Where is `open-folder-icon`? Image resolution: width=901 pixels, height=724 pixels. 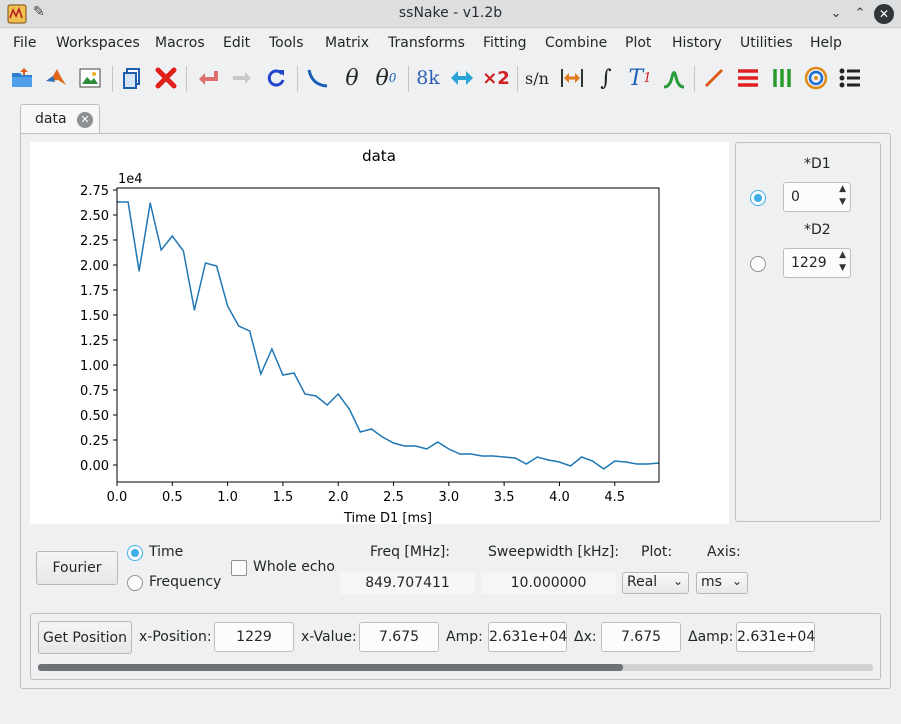
open-folder-icon is located at coordinates (22, 78).